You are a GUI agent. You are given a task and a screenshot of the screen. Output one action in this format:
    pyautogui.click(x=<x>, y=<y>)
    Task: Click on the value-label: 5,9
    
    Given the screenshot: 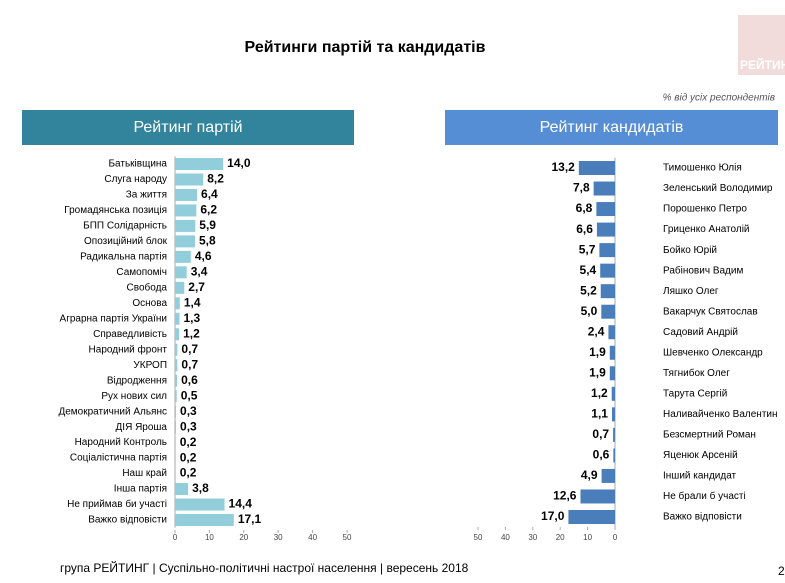 What is the action you would take?
    pyautogui.click(x=207, y=225)
    